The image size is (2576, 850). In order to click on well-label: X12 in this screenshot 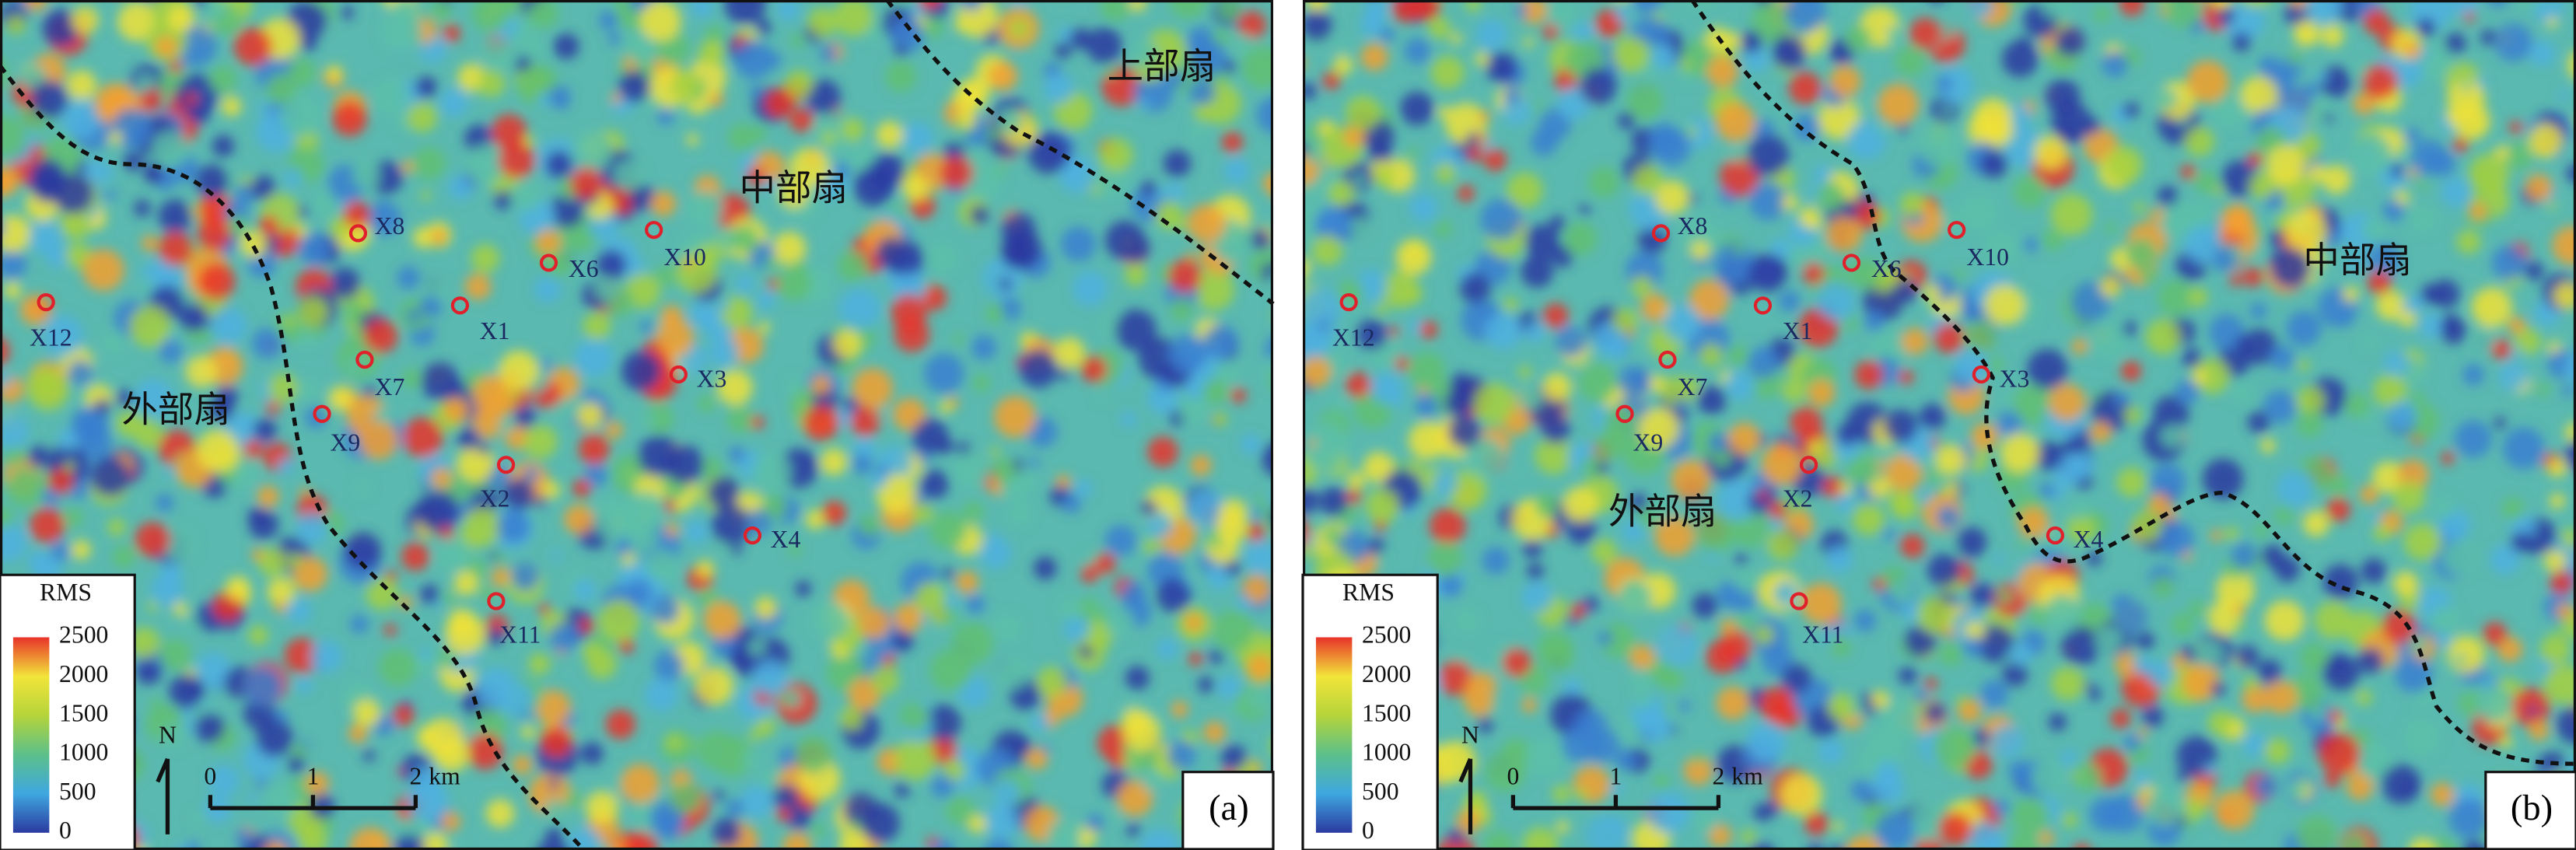, I will do `click(1353, 337)`.